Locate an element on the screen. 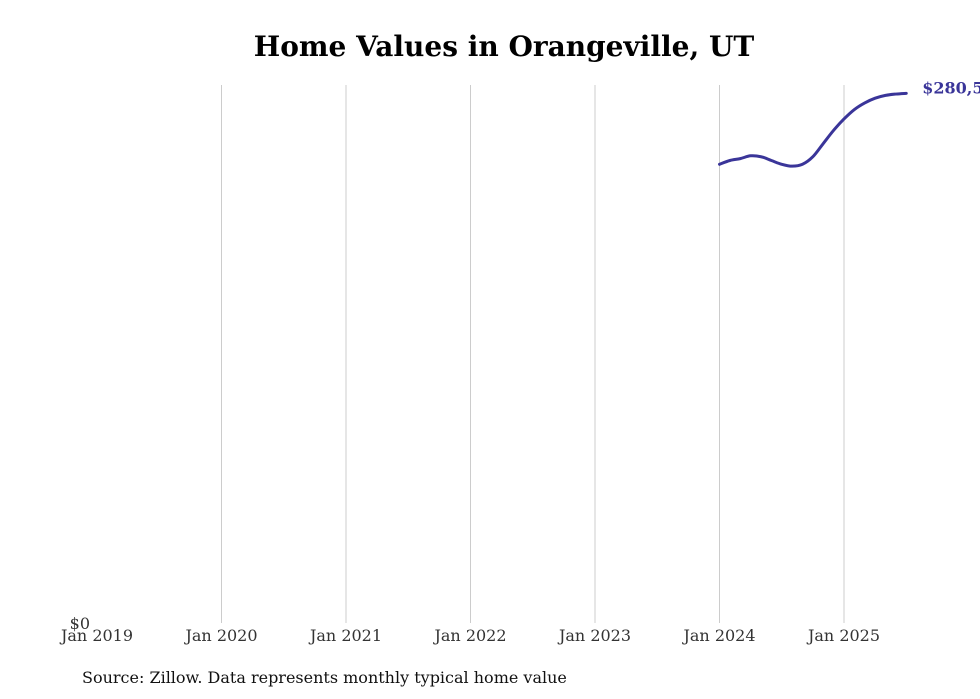 The height and width of the screenshot is (699, 980). series-layer is located at coordinates (813, 129).